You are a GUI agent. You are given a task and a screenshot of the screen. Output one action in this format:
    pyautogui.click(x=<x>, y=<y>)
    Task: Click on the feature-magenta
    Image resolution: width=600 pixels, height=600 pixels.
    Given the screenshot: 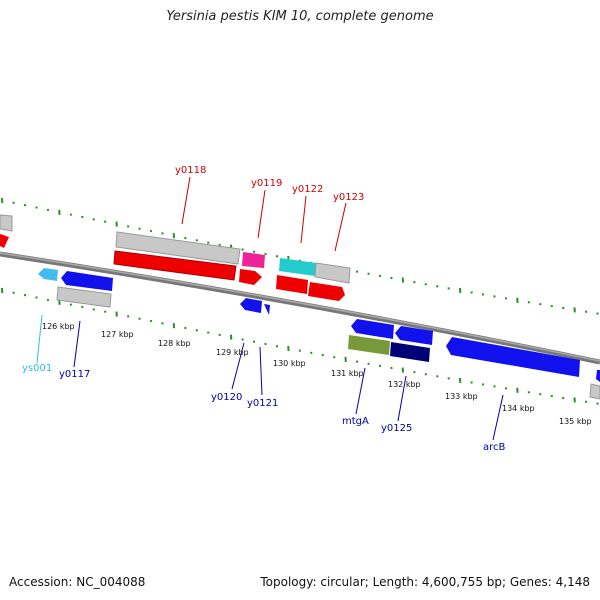 What is the action you would take?
    pyautogui.click(x=253, y=260)
    